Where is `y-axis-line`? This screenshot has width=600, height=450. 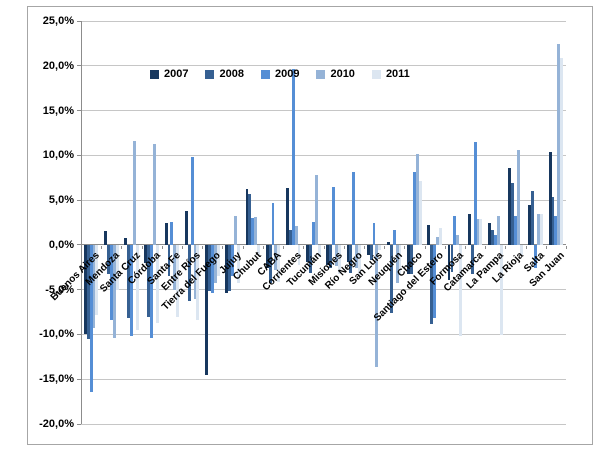
y-axis-line is located at coordinates (81, 222).